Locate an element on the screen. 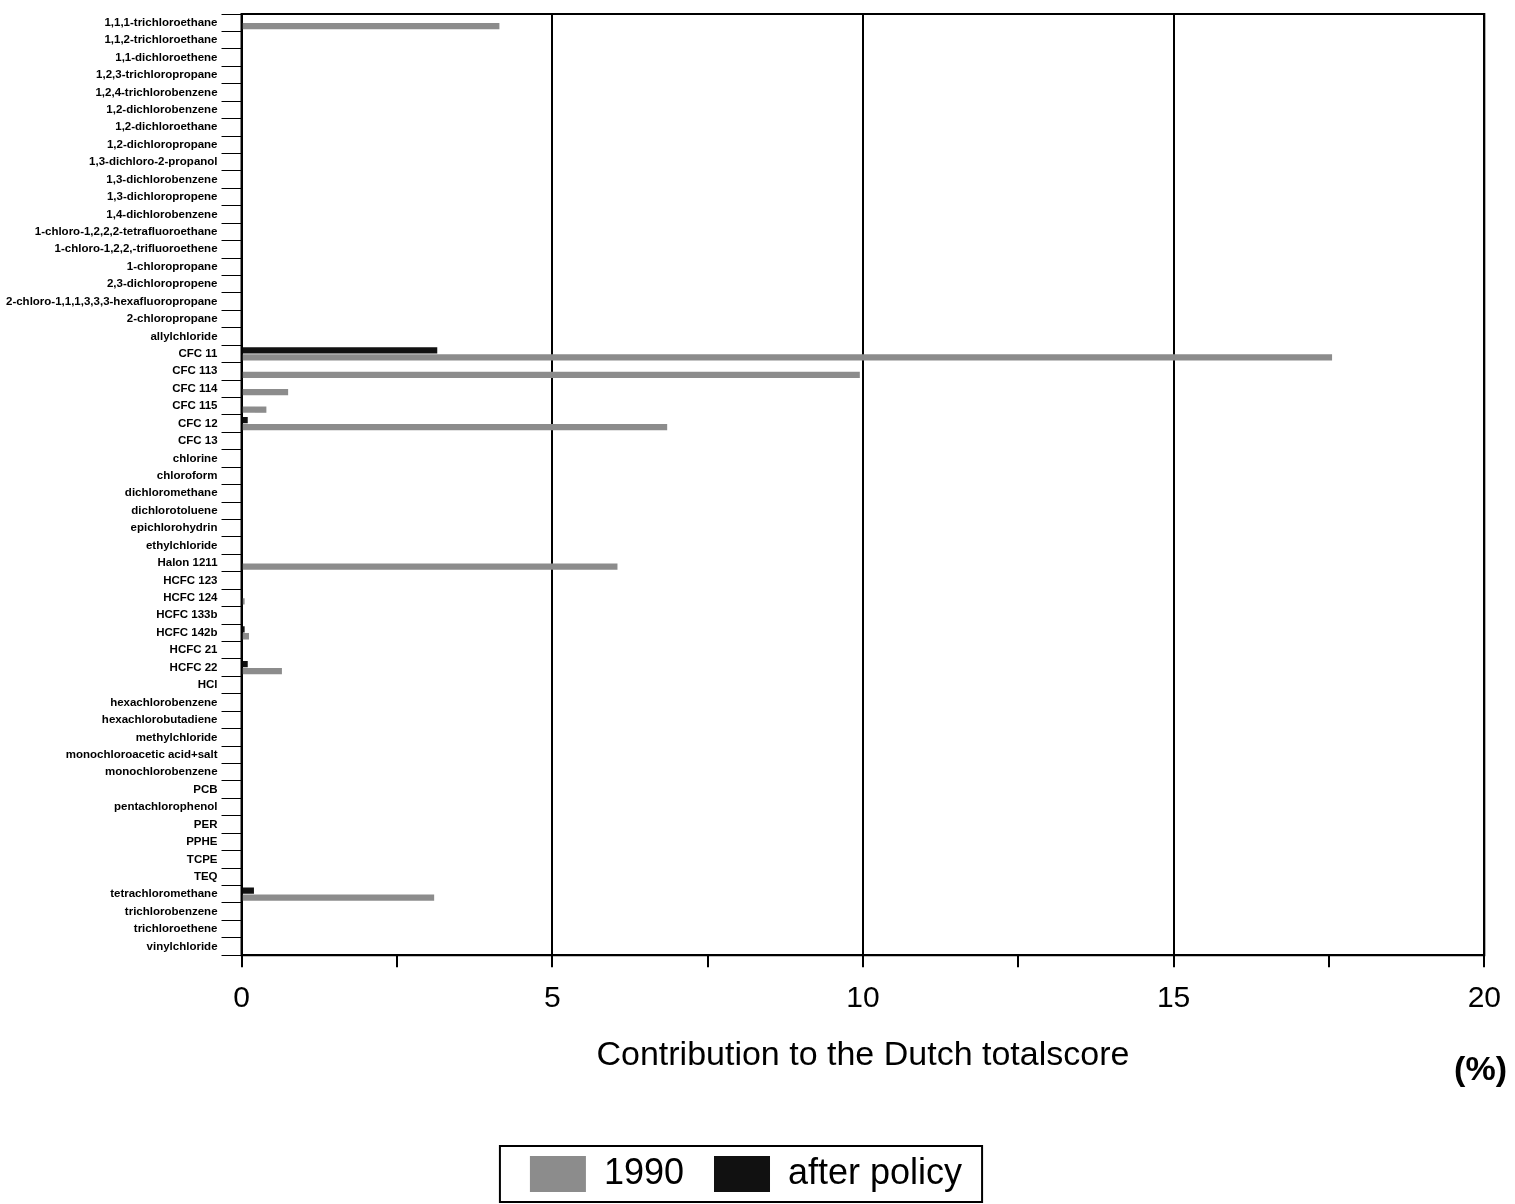 The image size is (1515, 1204). y-tick-label: 1,3-dichloropropene is located at coordinates (162, 196).